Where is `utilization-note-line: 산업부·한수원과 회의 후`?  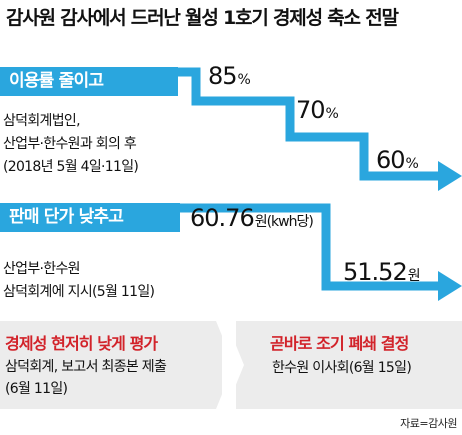
utilization-note-line: 산업부·한수원과 회의 후 is located at coordinates (70, 144).